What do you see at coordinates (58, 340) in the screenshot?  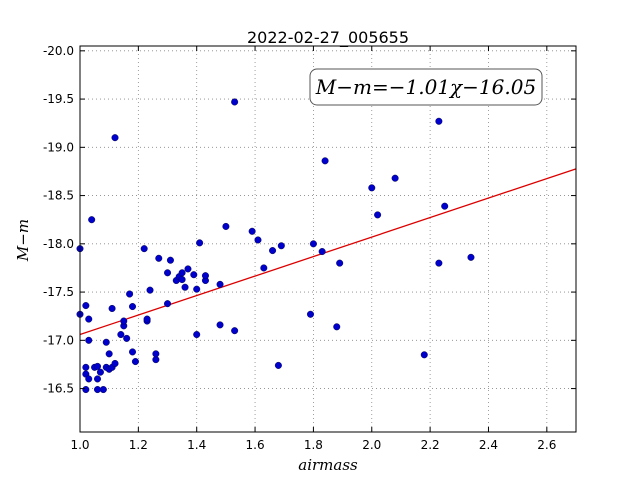 I see `y-tick-label: -17.0` at bounding box center [58, 340].